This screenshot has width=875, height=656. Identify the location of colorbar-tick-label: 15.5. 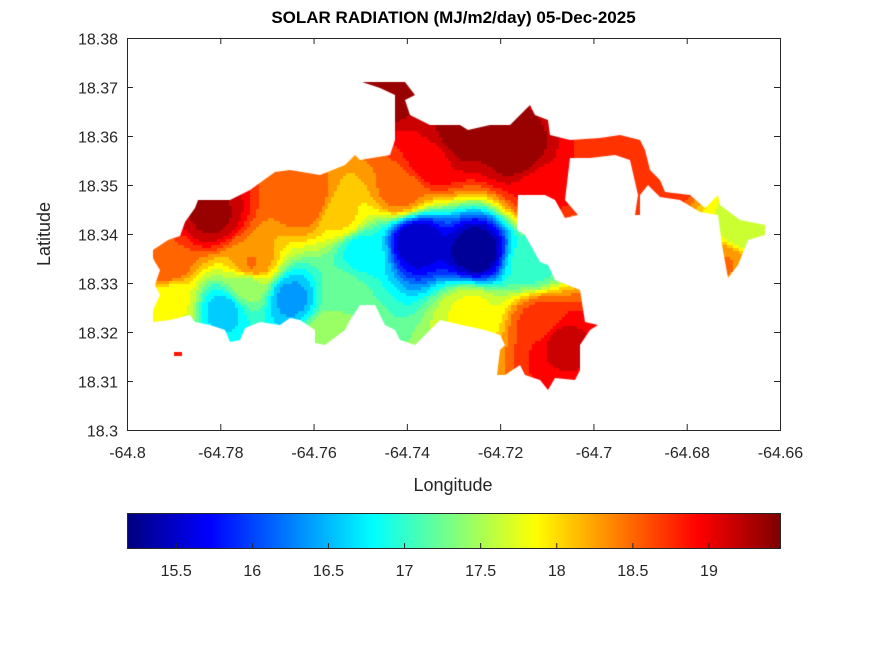
(176, 571).